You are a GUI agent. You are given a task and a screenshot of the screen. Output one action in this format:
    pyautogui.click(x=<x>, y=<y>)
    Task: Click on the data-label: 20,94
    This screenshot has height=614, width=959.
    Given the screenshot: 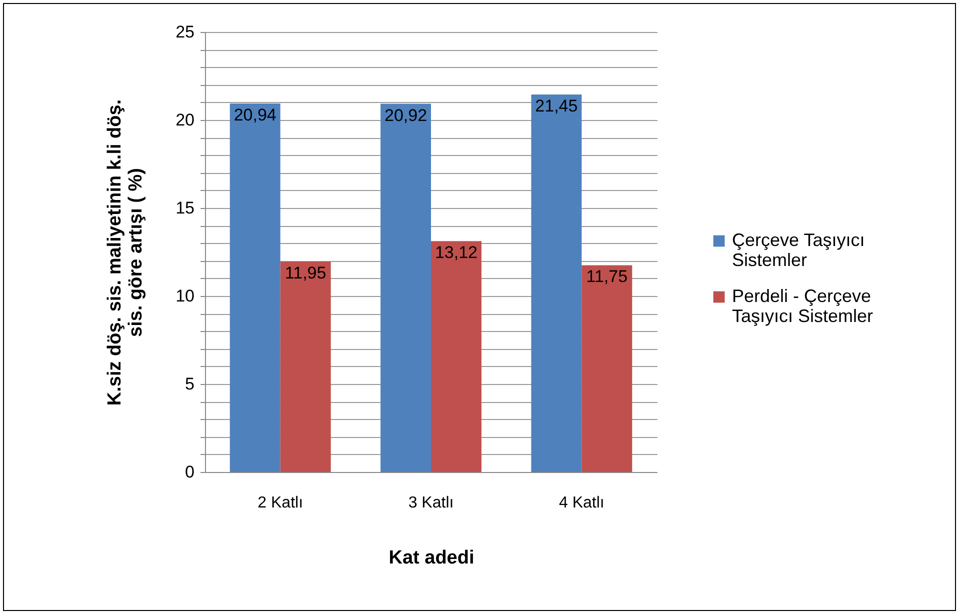 What is the action you would take?
    pyautogui.click(x=255, y=114)
    